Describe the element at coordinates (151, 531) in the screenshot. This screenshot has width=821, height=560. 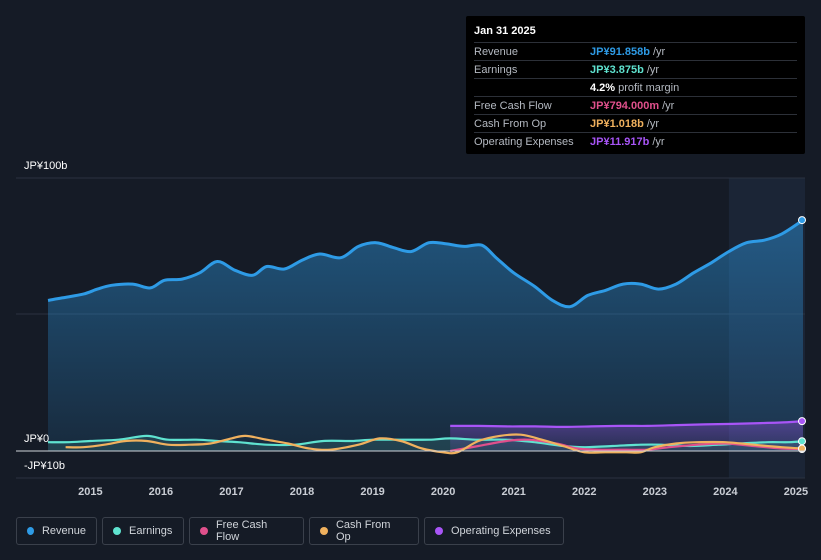
I see `legend-label: Earnings` at that location.